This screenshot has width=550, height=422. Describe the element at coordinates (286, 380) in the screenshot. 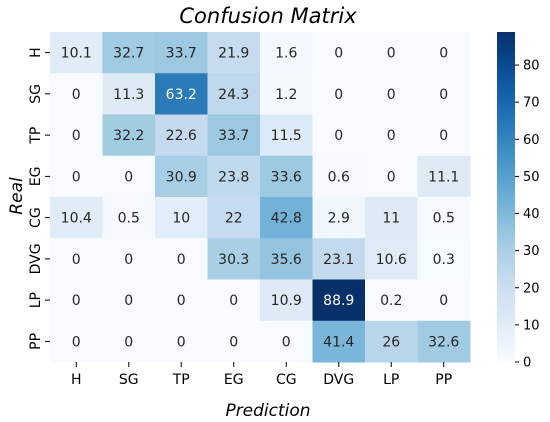

I see `x-tick-label: CG` at that location.